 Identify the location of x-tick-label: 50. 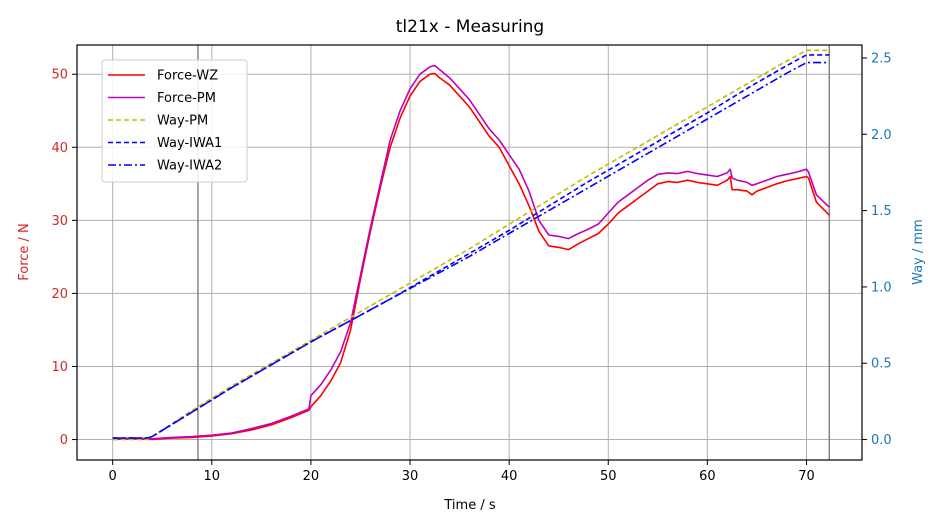
(608, 476).